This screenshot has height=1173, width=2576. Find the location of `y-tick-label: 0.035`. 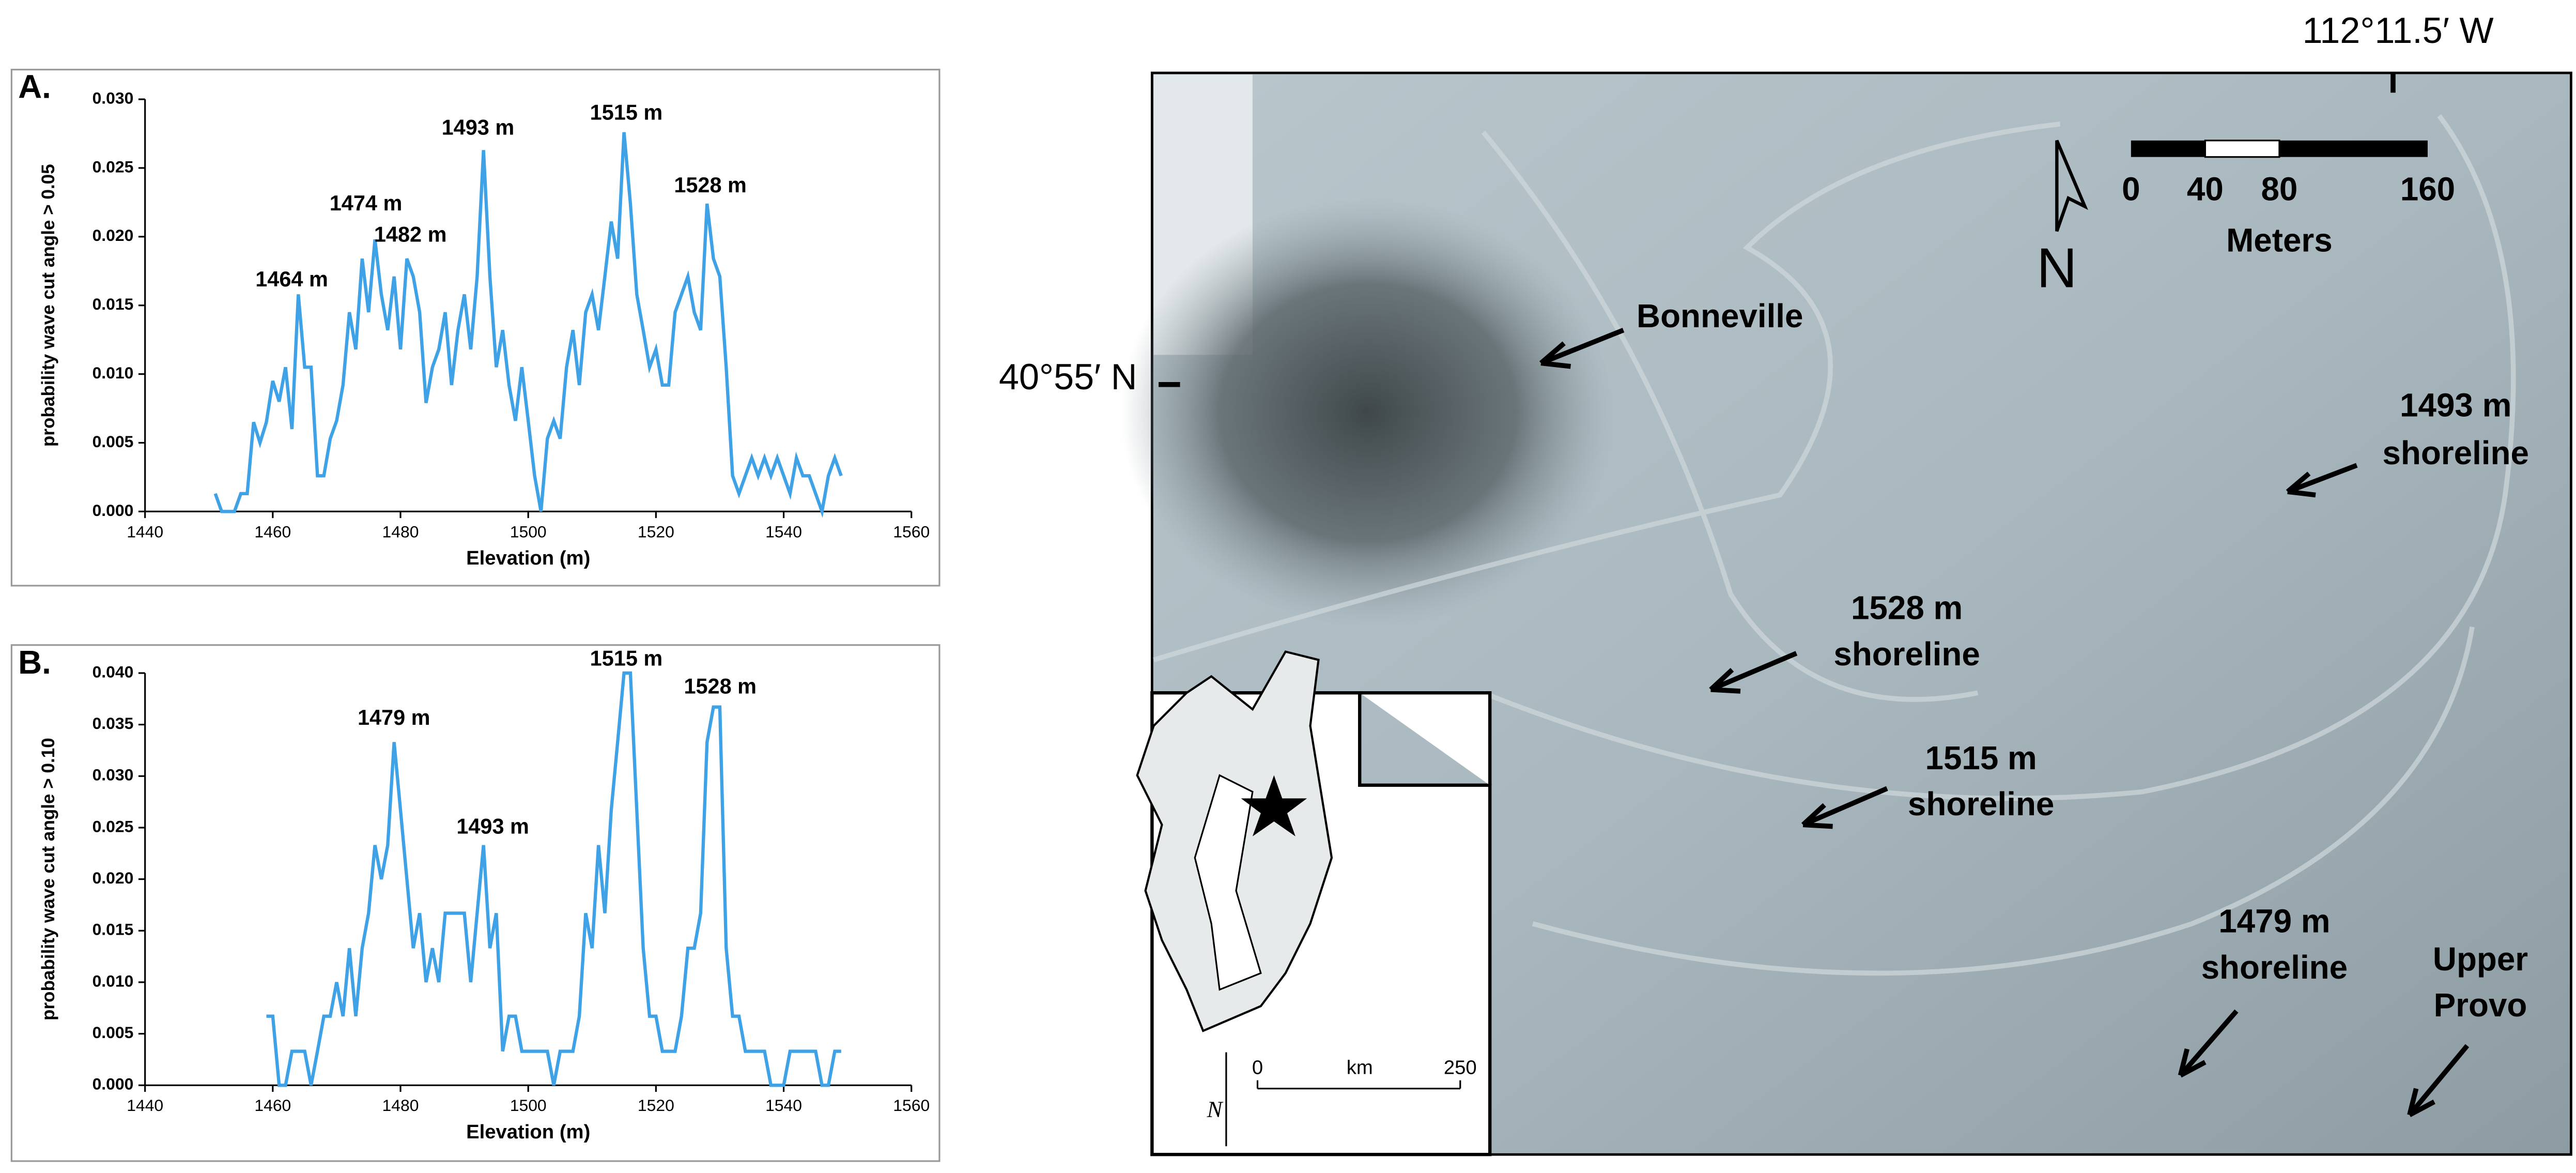

y-tick-label: 0.035 is located at coordinates (113, 723).